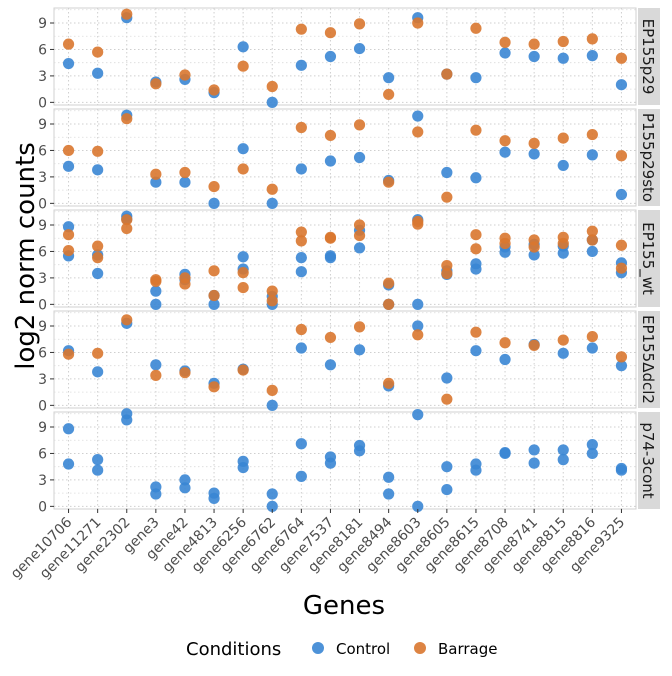 This screenshot has height=676, width=672. I want to click on facet-panel: 0 3 6 9 EP155p29, so click(349, 59).